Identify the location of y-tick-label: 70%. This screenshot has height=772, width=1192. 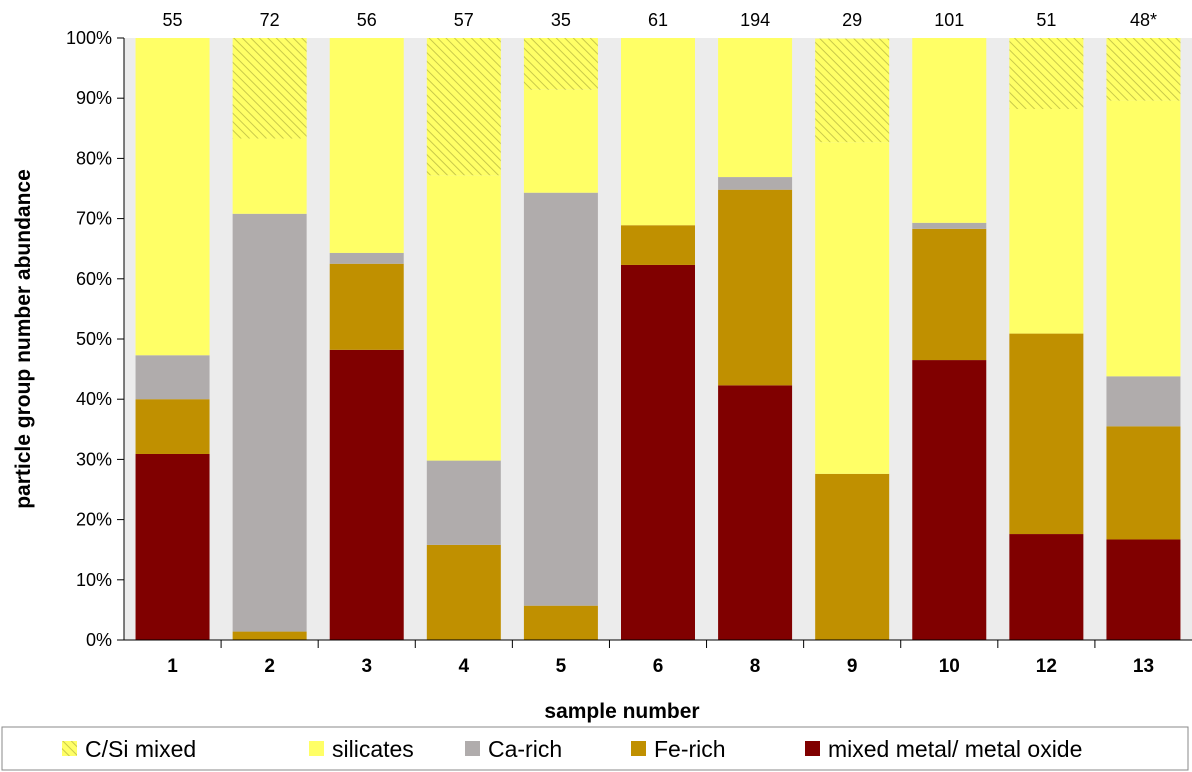
(94, 219).